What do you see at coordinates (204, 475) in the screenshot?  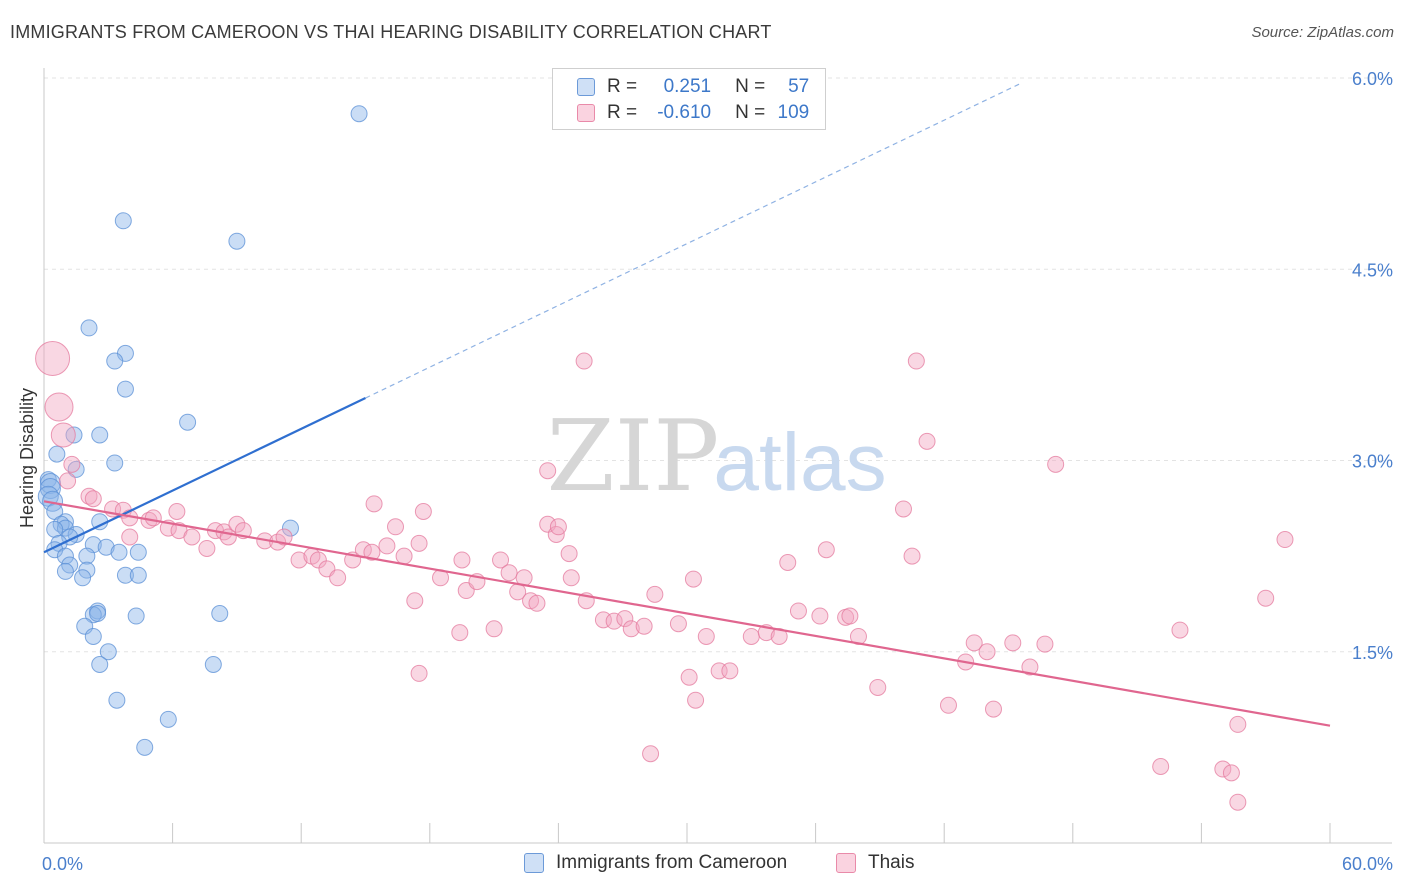 I see `cameroon-trend-line` at bounding box center [204, 475].